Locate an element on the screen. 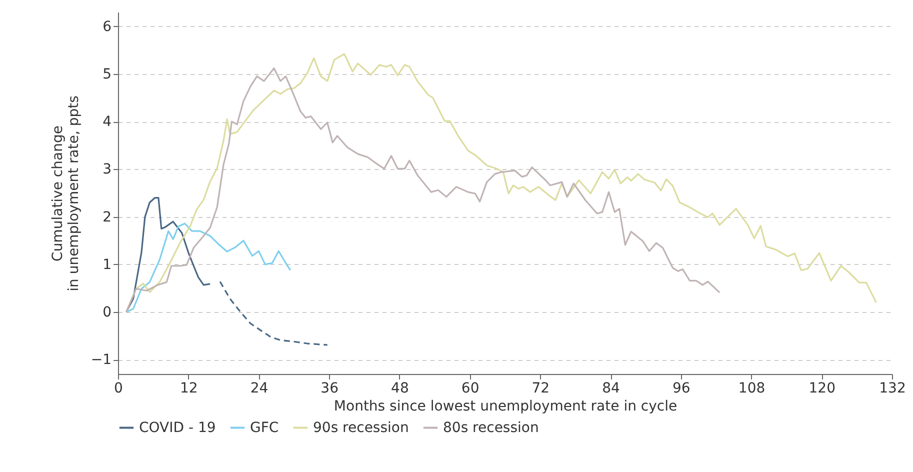 The image size is (913, 472). y-tick-label: 0 is located at coordinates (107, 312).